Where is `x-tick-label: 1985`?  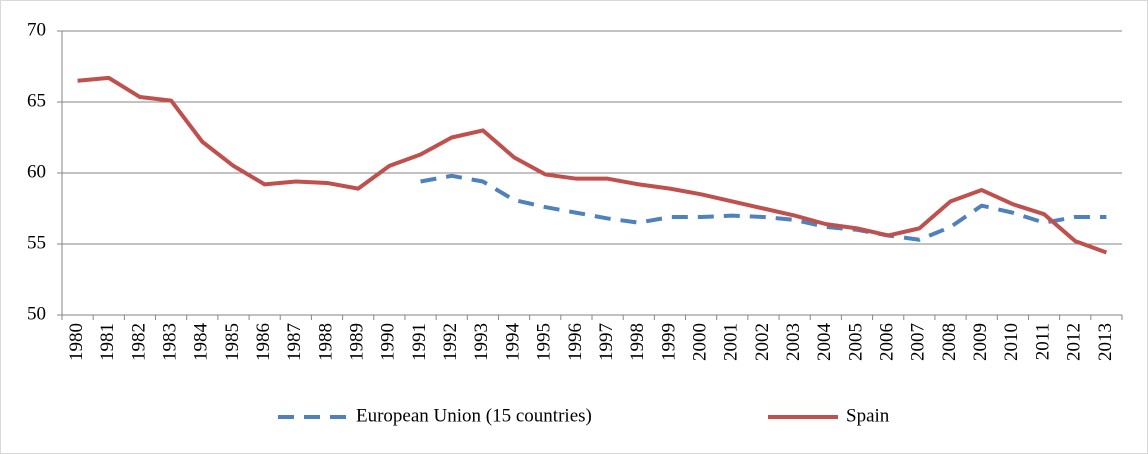 x-tick-label: 1985 is located at coordinates (232, 342).